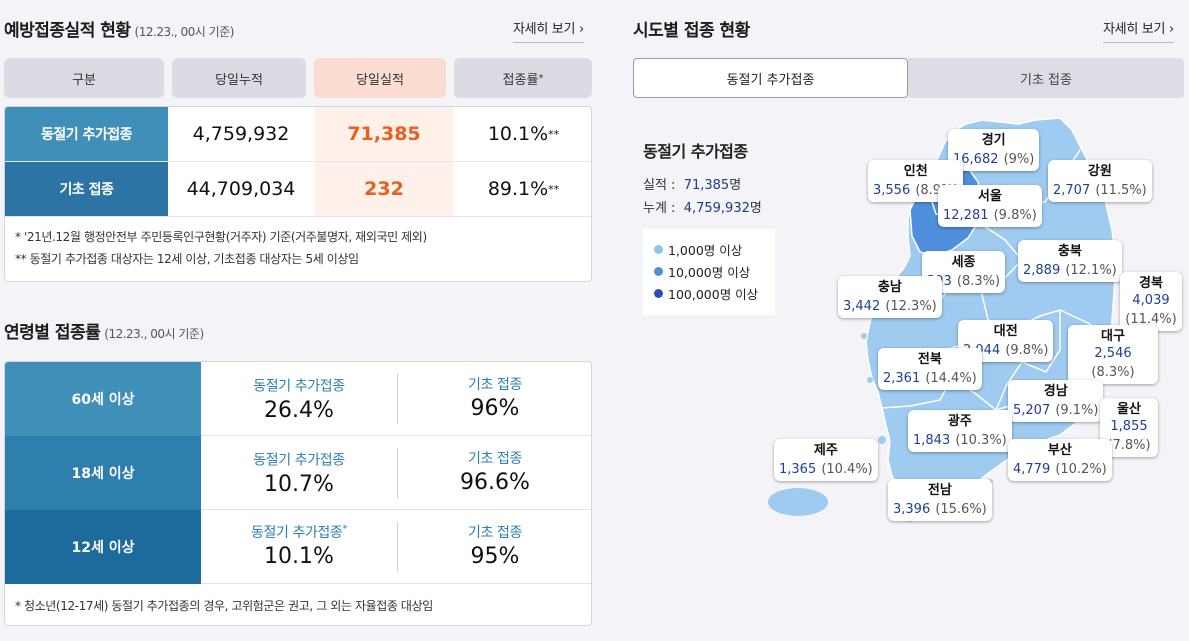  Describe the element at coordinates (976, 159) in the screenshot. I see `region-count: 16,682` at that location.